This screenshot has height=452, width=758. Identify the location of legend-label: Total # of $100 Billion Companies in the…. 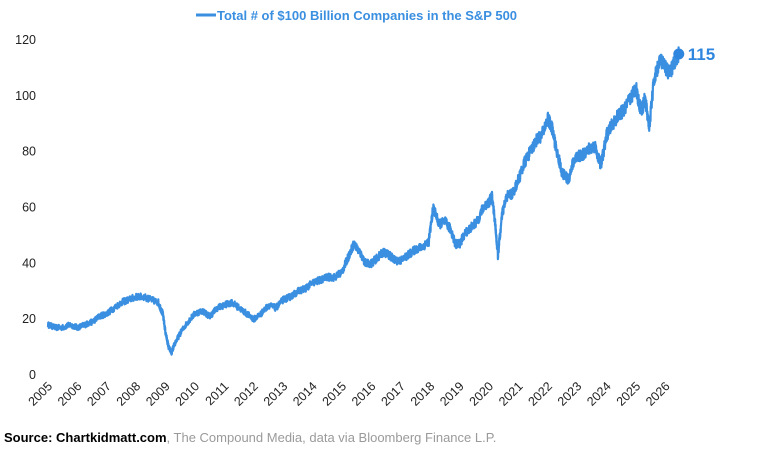
(367, 15).